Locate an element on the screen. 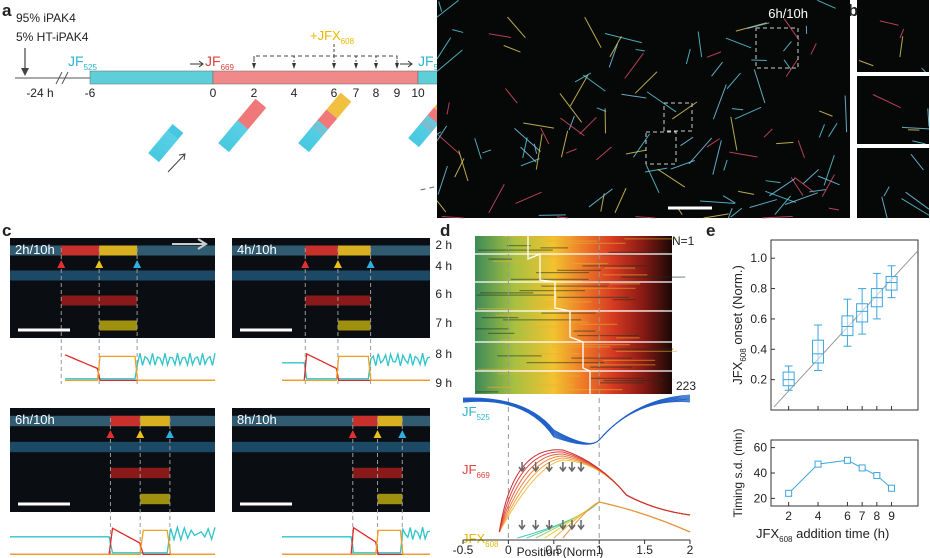  panel-label: b is located at coordinates (853, 10).